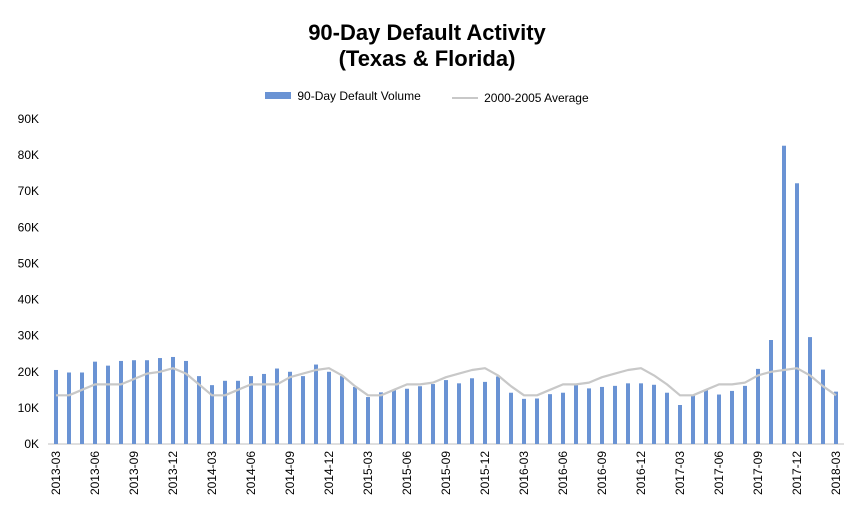  What do you see at coordinates (28, 227) in the screenshot?
I see `y-tick-label: 60K` at bounding box center [28, 227].